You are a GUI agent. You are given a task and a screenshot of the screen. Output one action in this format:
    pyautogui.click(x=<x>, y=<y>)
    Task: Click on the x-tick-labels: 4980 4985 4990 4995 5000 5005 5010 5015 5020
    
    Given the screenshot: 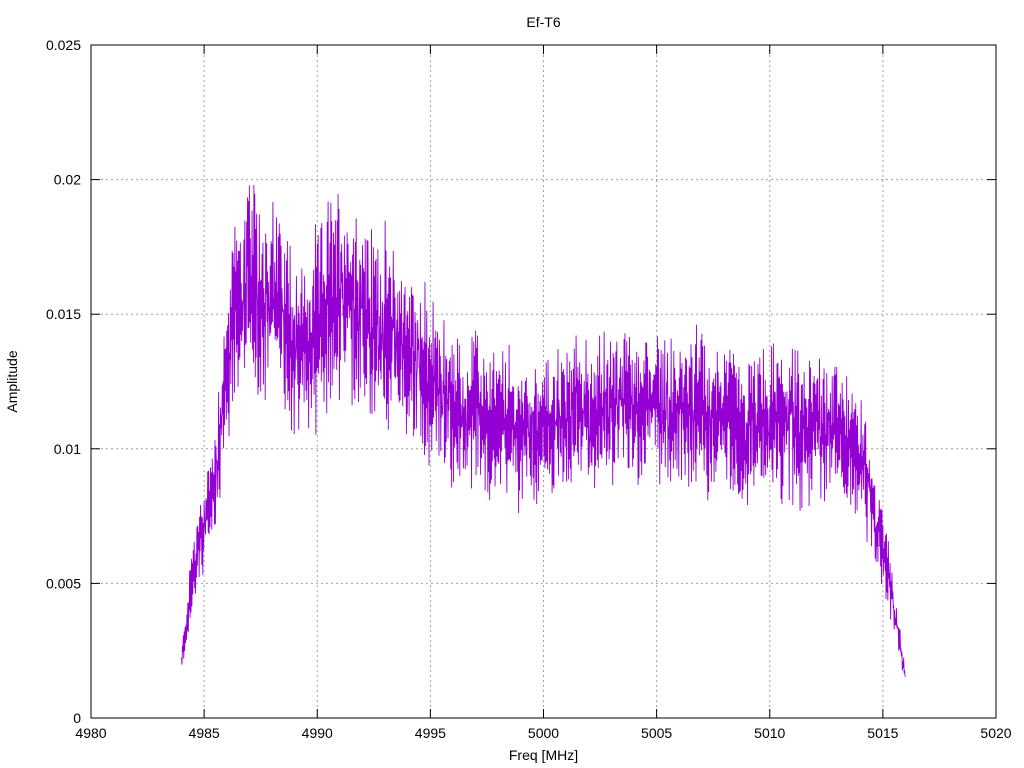 What is the action you would take?
    pyautogui.click(x=543, y=733)
    